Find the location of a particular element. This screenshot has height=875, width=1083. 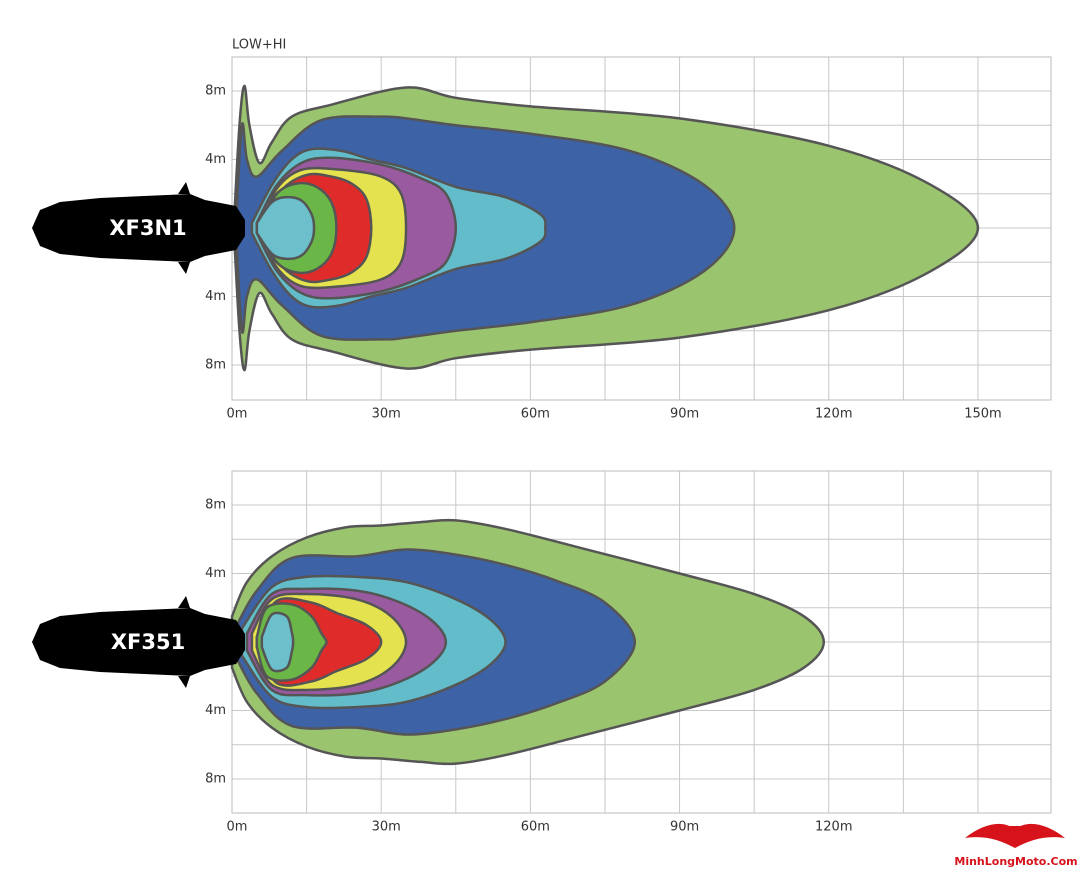

model-name: XF351 is located at coordinates (148, 642).